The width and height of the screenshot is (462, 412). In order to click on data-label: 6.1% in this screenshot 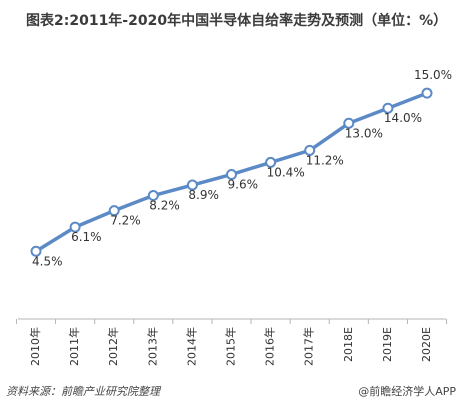, I will do `click(86, 237)`.